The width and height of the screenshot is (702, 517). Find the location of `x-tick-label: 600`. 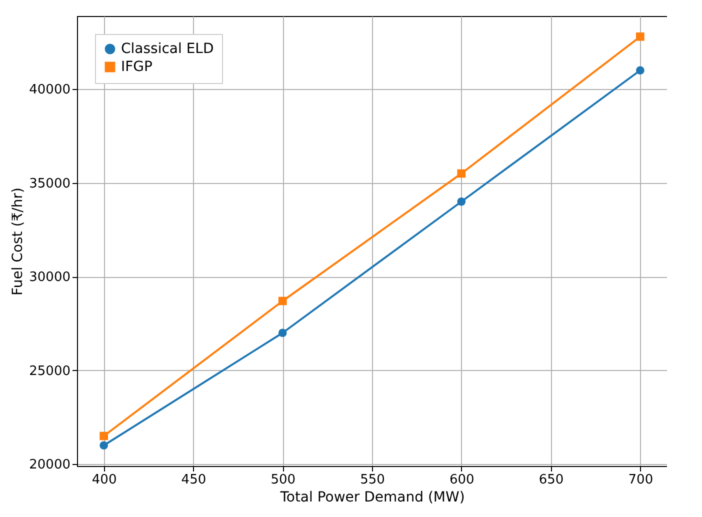

x-tick-label: 600 is located at coordinates (461, 480).